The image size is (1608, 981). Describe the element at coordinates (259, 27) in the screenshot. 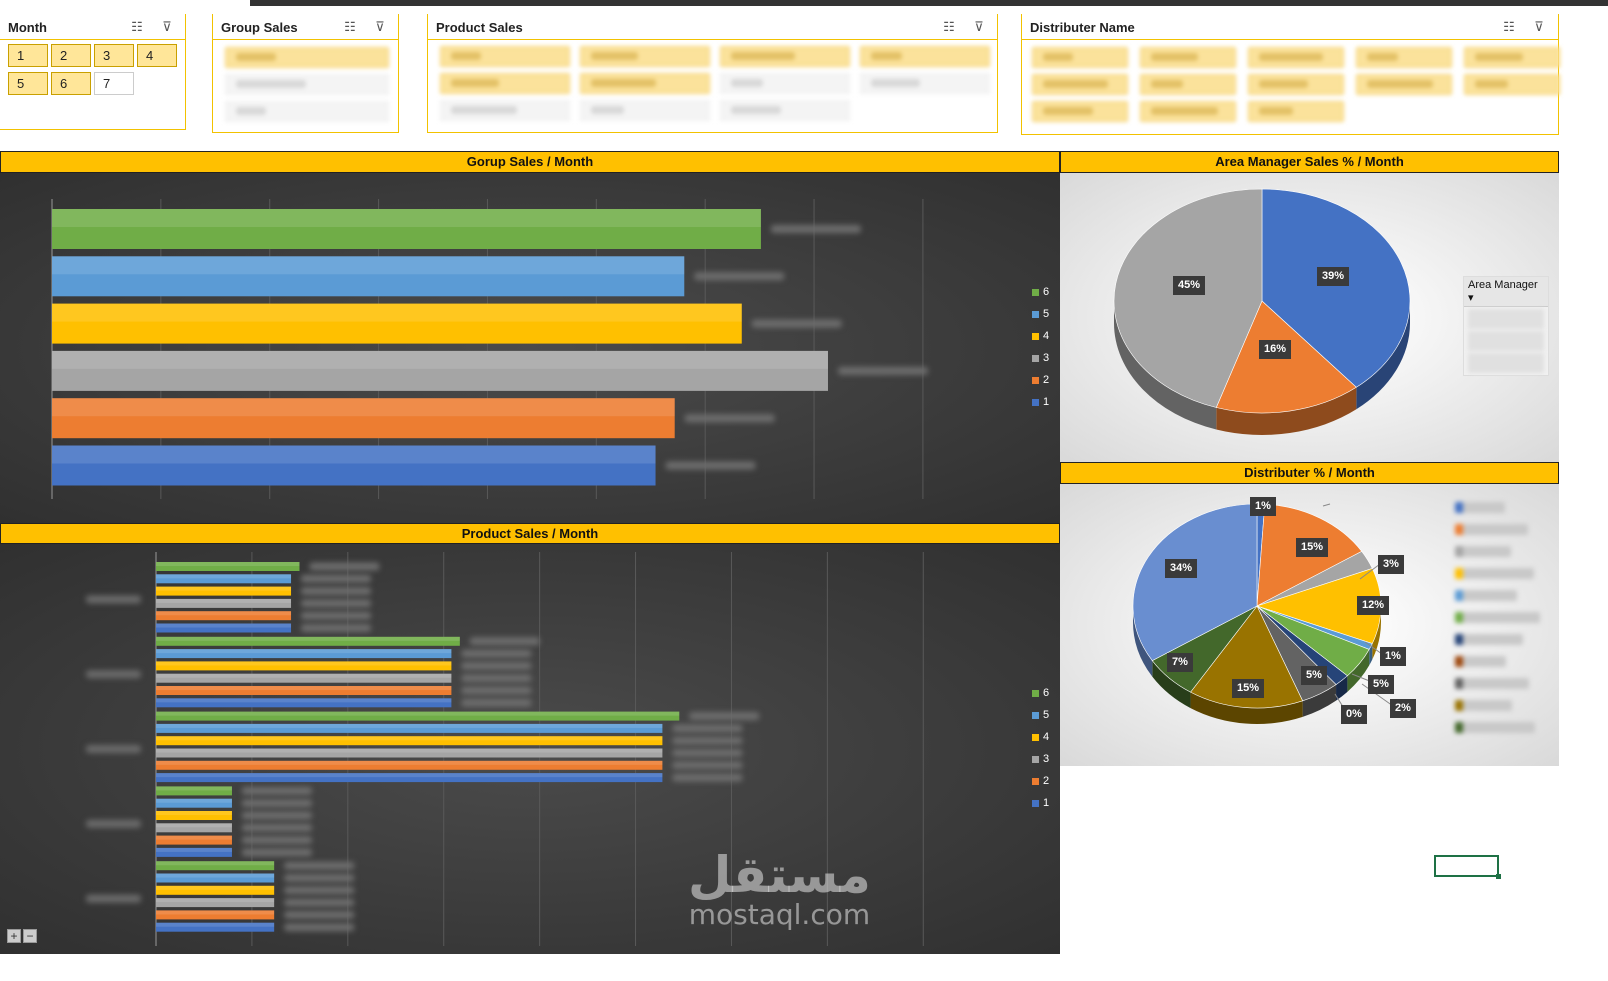

I see `group-sales-slicer-title: Group Sales` at that location.